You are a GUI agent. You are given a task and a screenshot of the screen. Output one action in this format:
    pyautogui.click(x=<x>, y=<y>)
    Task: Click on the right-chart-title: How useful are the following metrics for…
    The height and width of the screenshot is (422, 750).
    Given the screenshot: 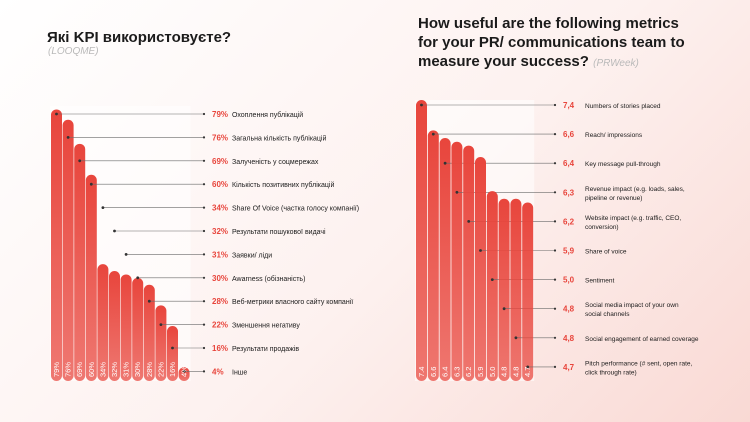 What is the action you would take?
    pyautogui.click(x=551, y=43)
    